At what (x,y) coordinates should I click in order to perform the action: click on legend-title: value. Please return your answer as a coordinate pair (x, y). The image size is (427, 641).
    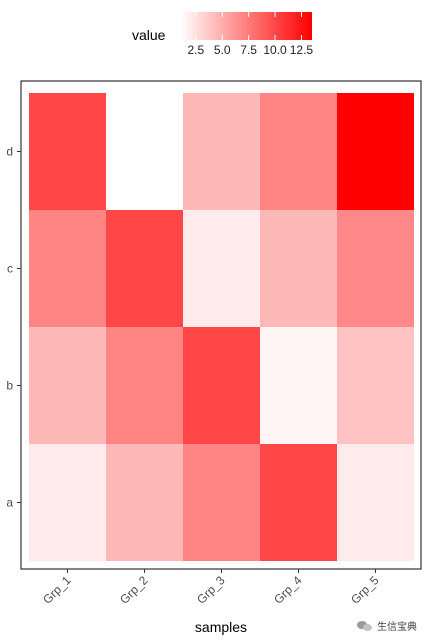
    Looking at the image, I should click on (149, 35).